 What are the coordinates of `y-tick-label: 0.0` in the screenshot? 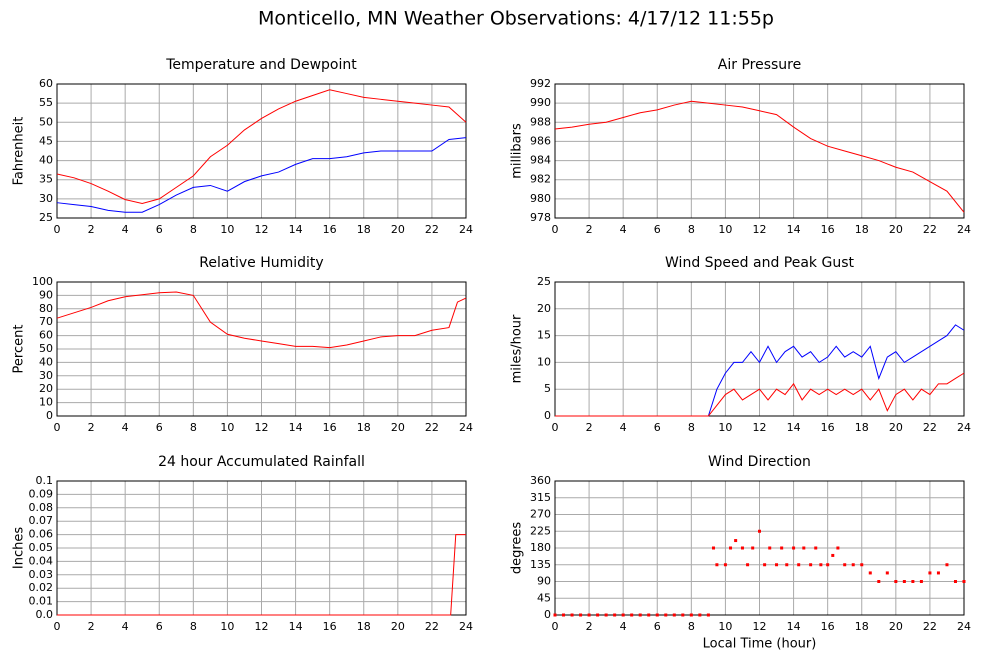 It's located at (45, 614).